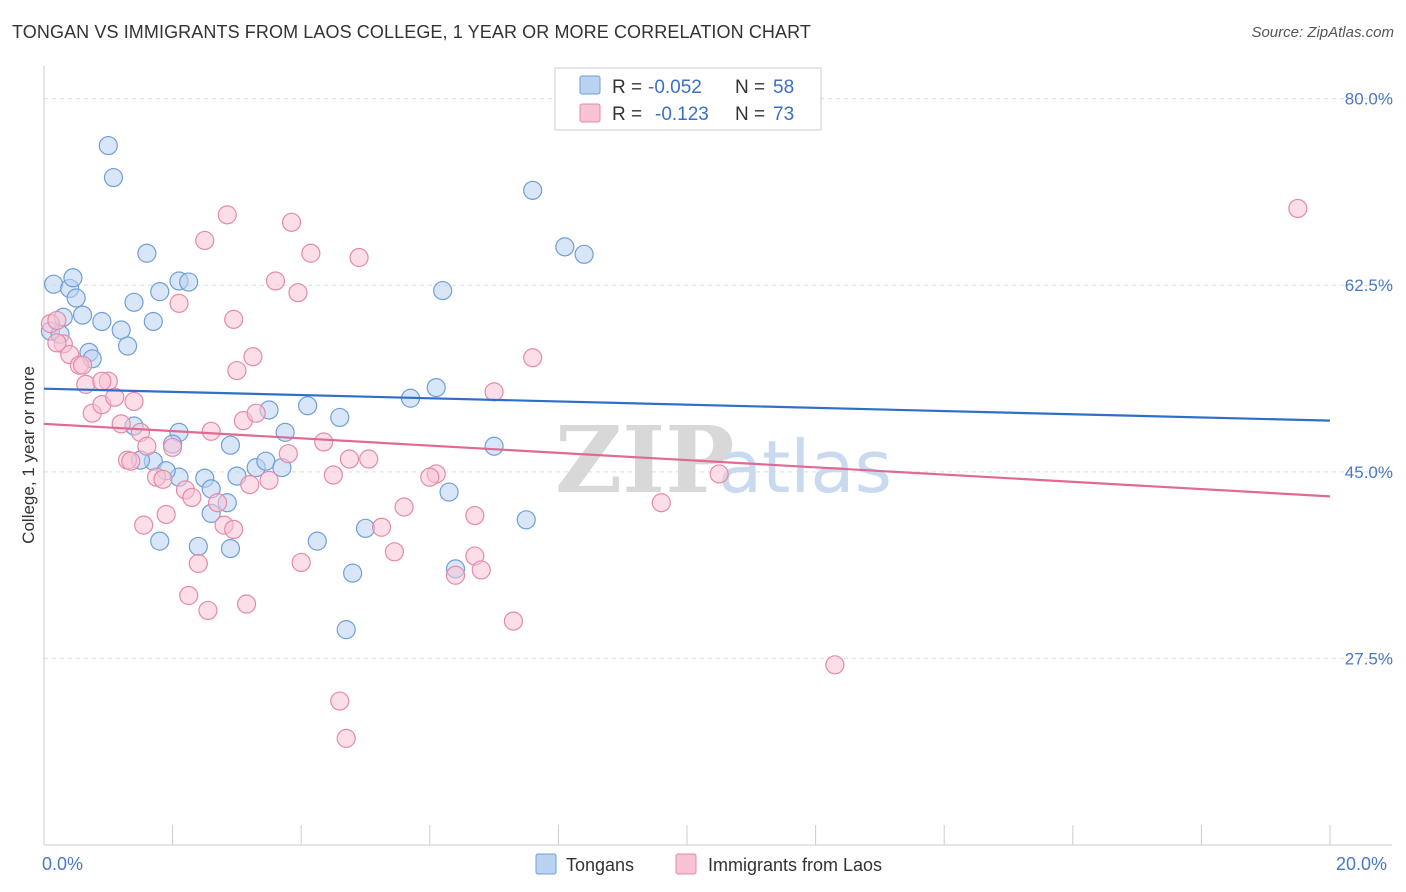  What do you see at coordinates (783, 87) in the screenshot?
I see `legend-n-value-0: 58` at bounding box center [783, 87].